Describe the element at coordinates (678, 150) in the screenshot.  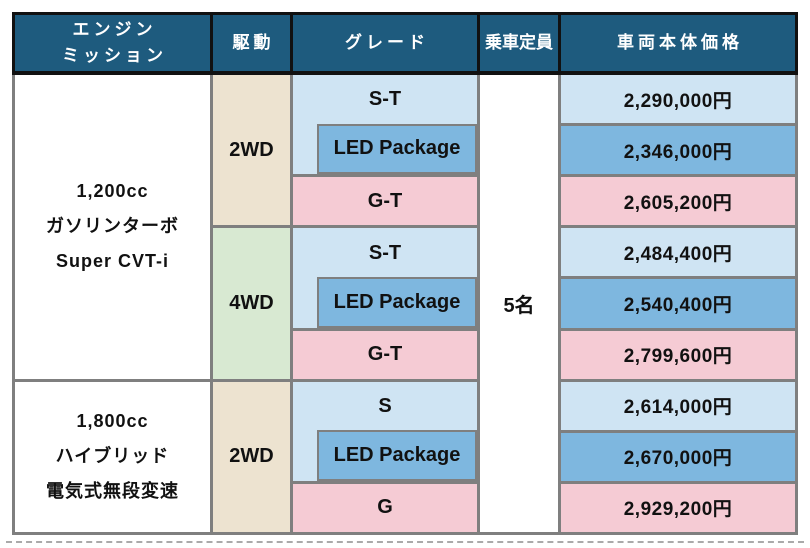
I see `price-led-gas-2wd: 2,346,000円` at that location.